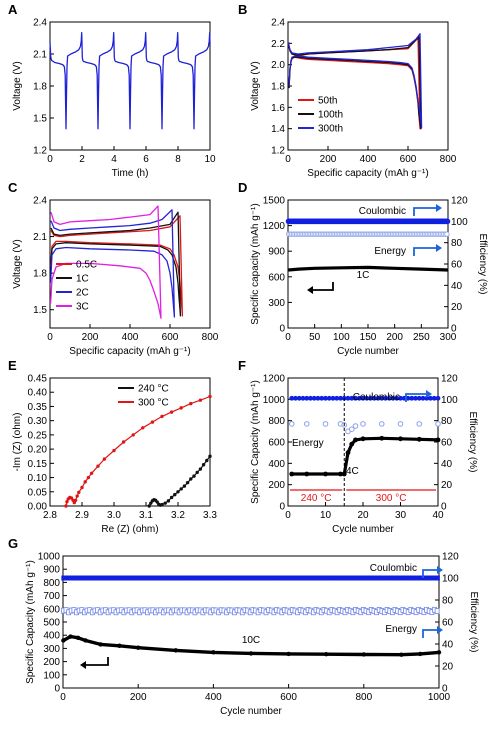 Image resolution: width=500 pixels, height=733 pixels. What do you see at coordinates (51, 596) in the screenshot?
I see `y-tick-label: 700` at bounding box center [51, 596].